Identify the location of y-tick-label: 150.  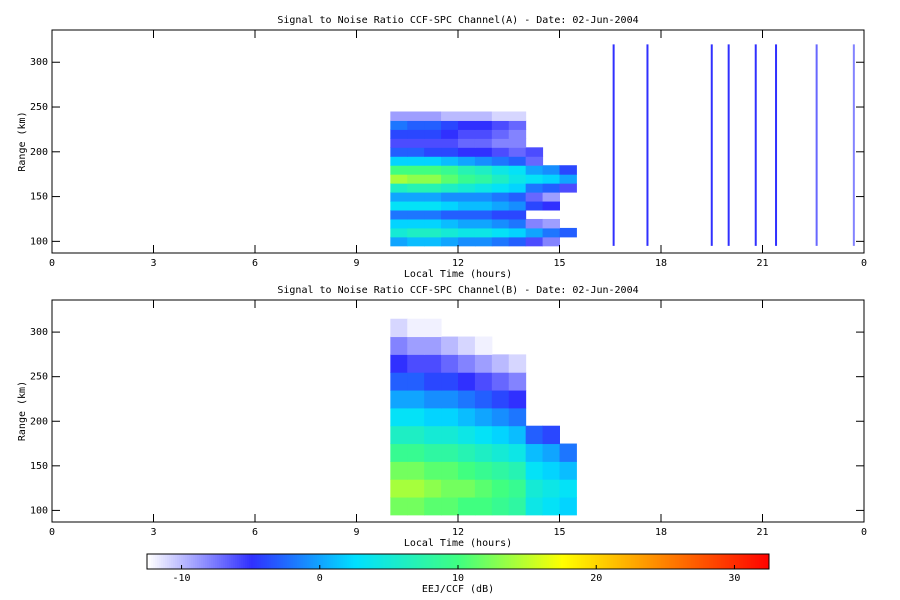
(39, 466).